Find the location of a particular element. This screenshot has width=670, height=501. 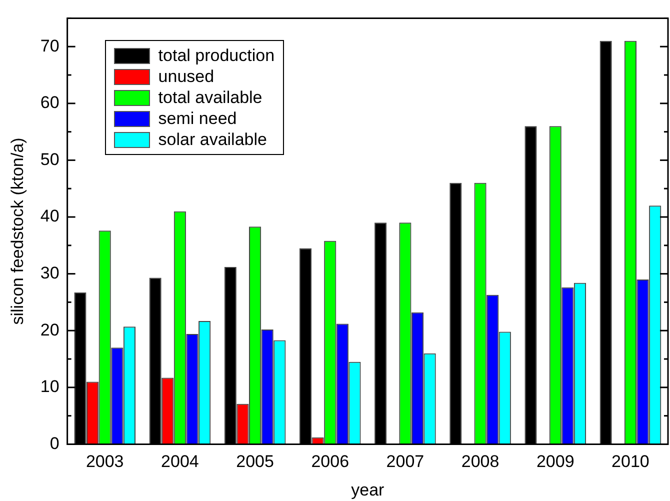

y-tick-label: 10 is located at coordinates (50, 386).